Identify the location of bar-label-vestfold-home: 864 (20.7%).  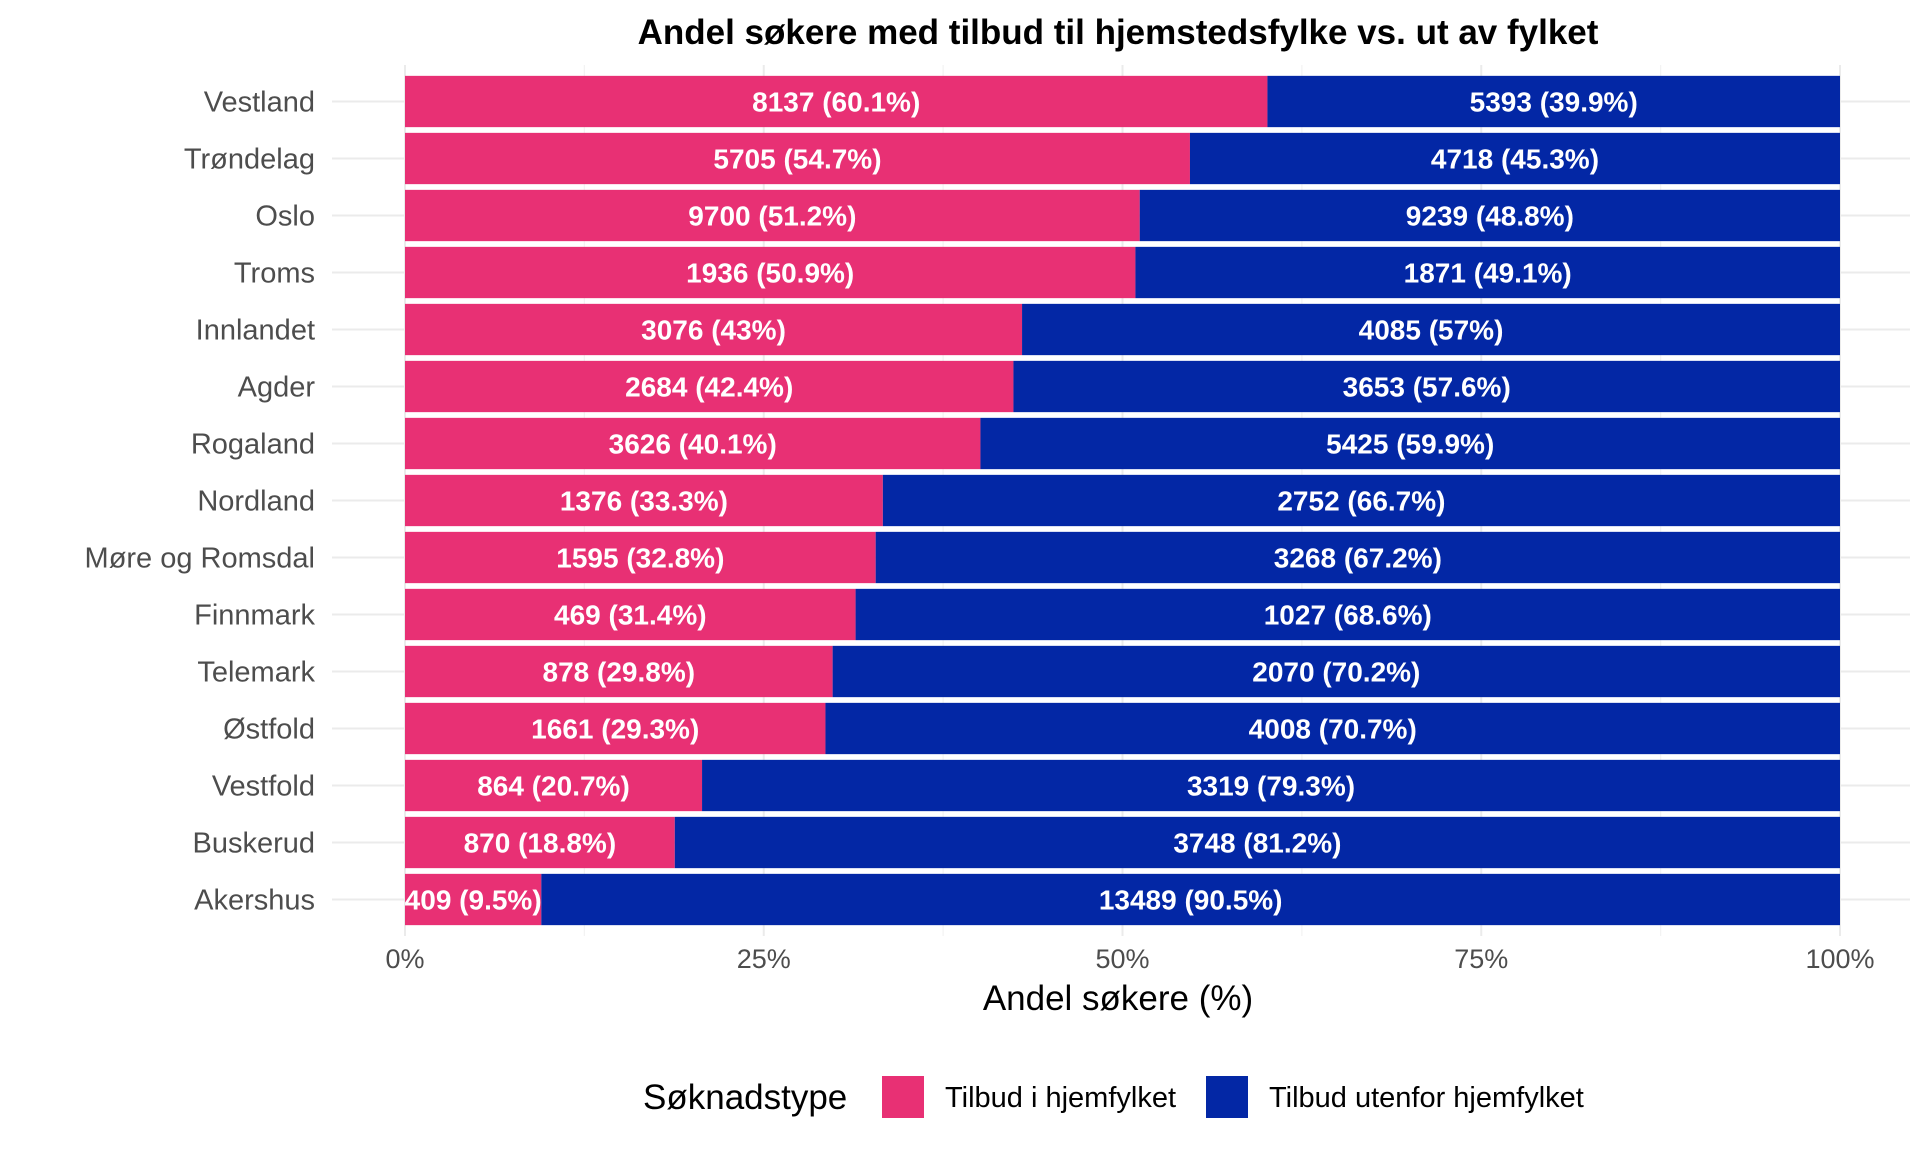
(553, 786).